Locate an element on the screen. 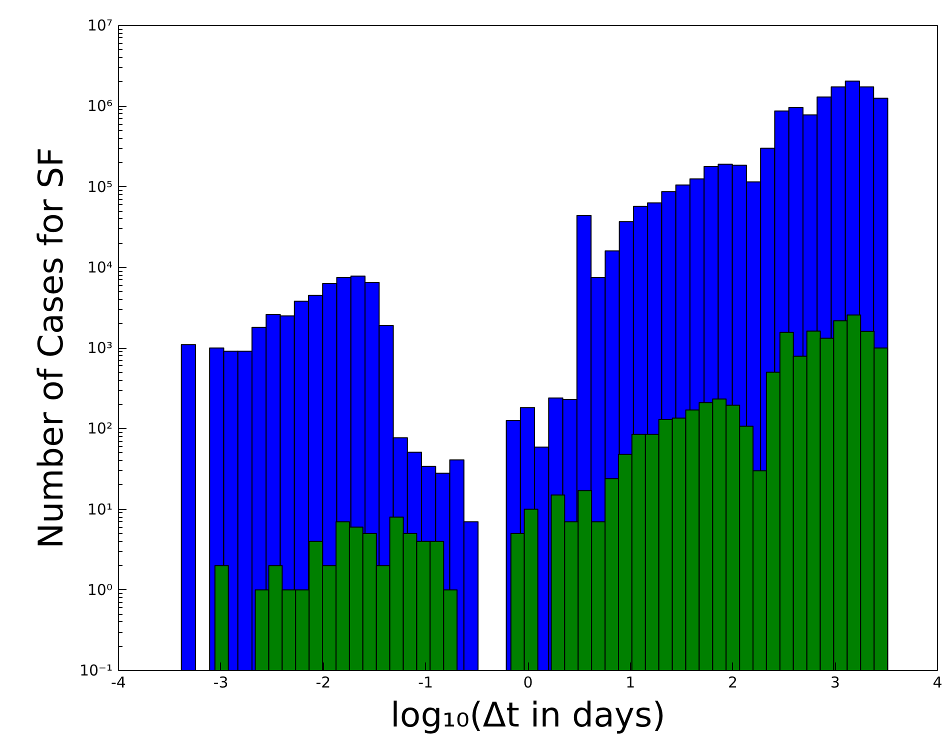 This screenshot has height=746, width=945. y-tick-label: 10⁵ is located at coordinates (100, 187).